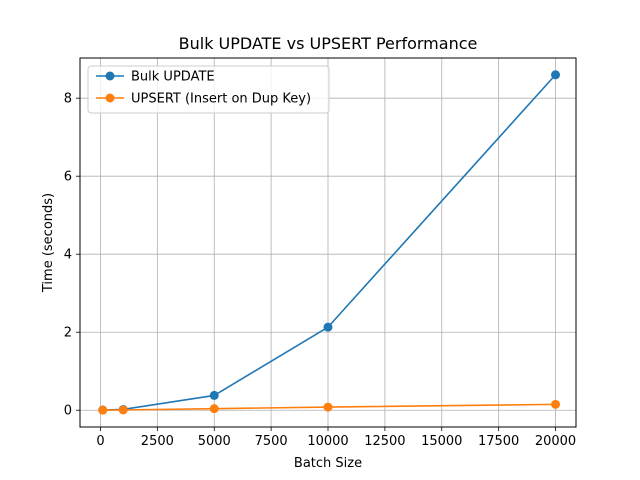  What do you see at coordinates (110, 98) in the screenshot?
I see `legend-marker-upsert` at bounding box center [110, 98].